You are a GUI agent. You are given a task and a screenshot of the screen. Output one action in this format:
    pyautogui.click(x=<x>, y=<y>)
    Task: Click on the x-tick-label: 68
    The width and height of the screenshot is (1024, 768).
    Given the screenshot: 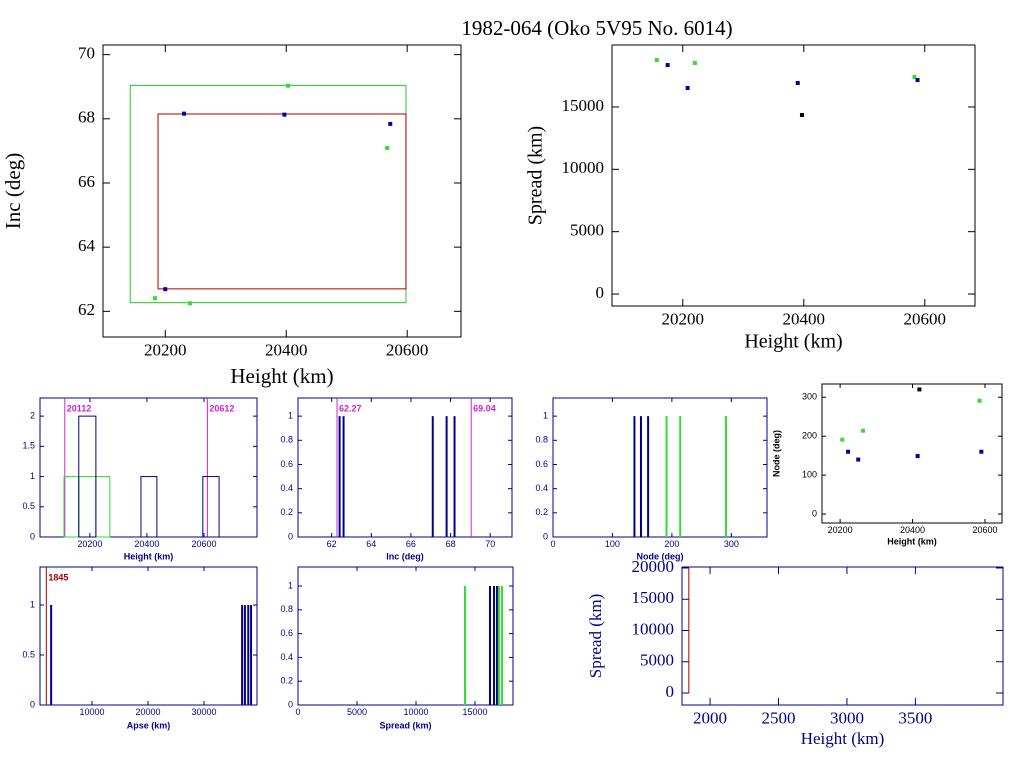 What is the action you would take?
    pyautogui.click(x=451, y=544)
    